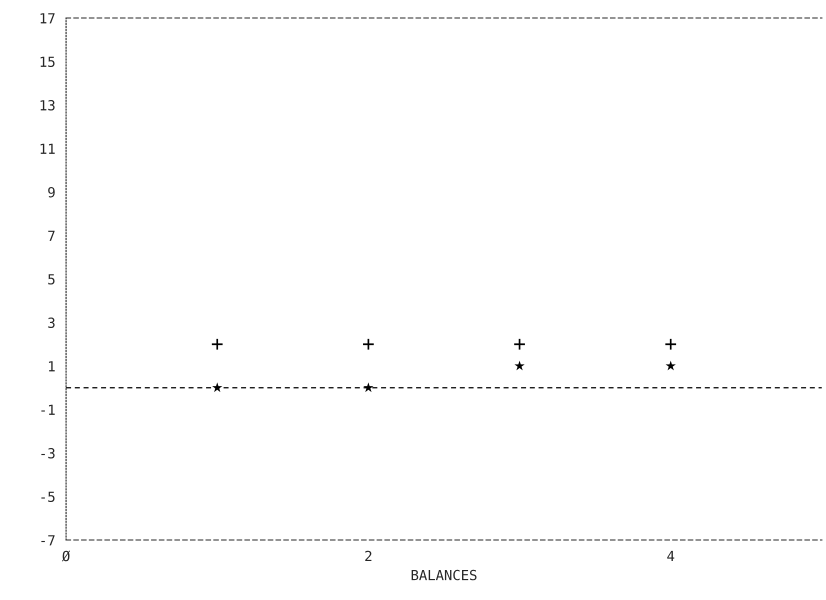  I want to click on y-tick-label: -1, so click(48, 409).